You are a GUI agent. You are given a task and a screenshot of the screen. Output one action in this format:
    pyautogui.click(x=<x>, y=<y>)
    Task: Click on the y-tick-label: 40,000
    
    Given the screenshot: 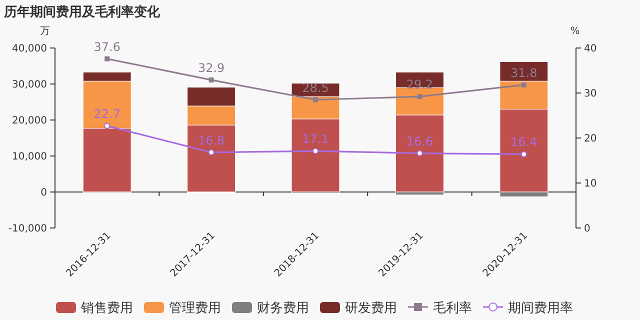 What is the action you would take?
    pyautogui.click(x=29, y=49)
    